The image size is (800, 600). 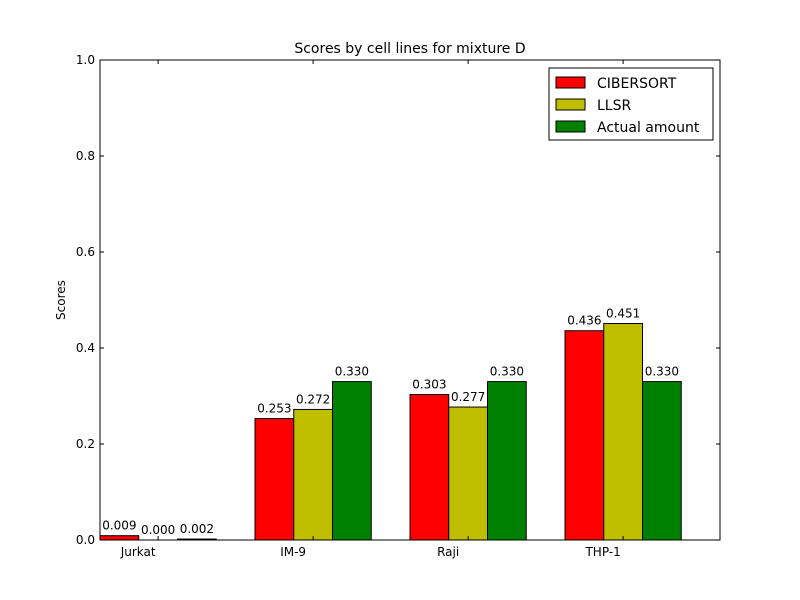 What do you see at coordinates (119, 538) in the screenshot?
I see `bar-cibersort-jurkat` at bounding box center [119, 538].